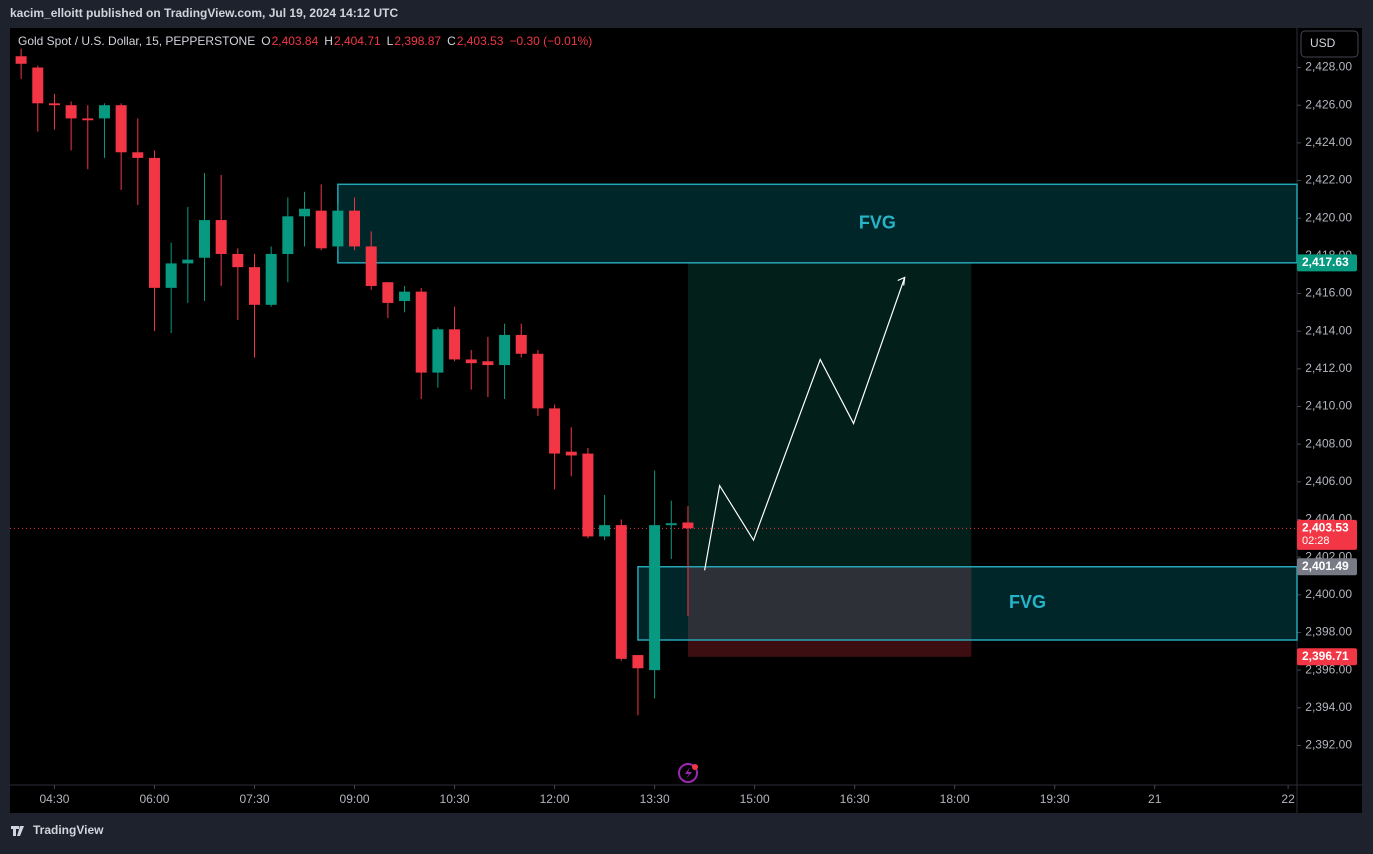 This screenshot has width=1373, height=854. Describe the element at coordinates (355, 799) in the screenshot. I see `x-tick-label: 09:00` at that location.